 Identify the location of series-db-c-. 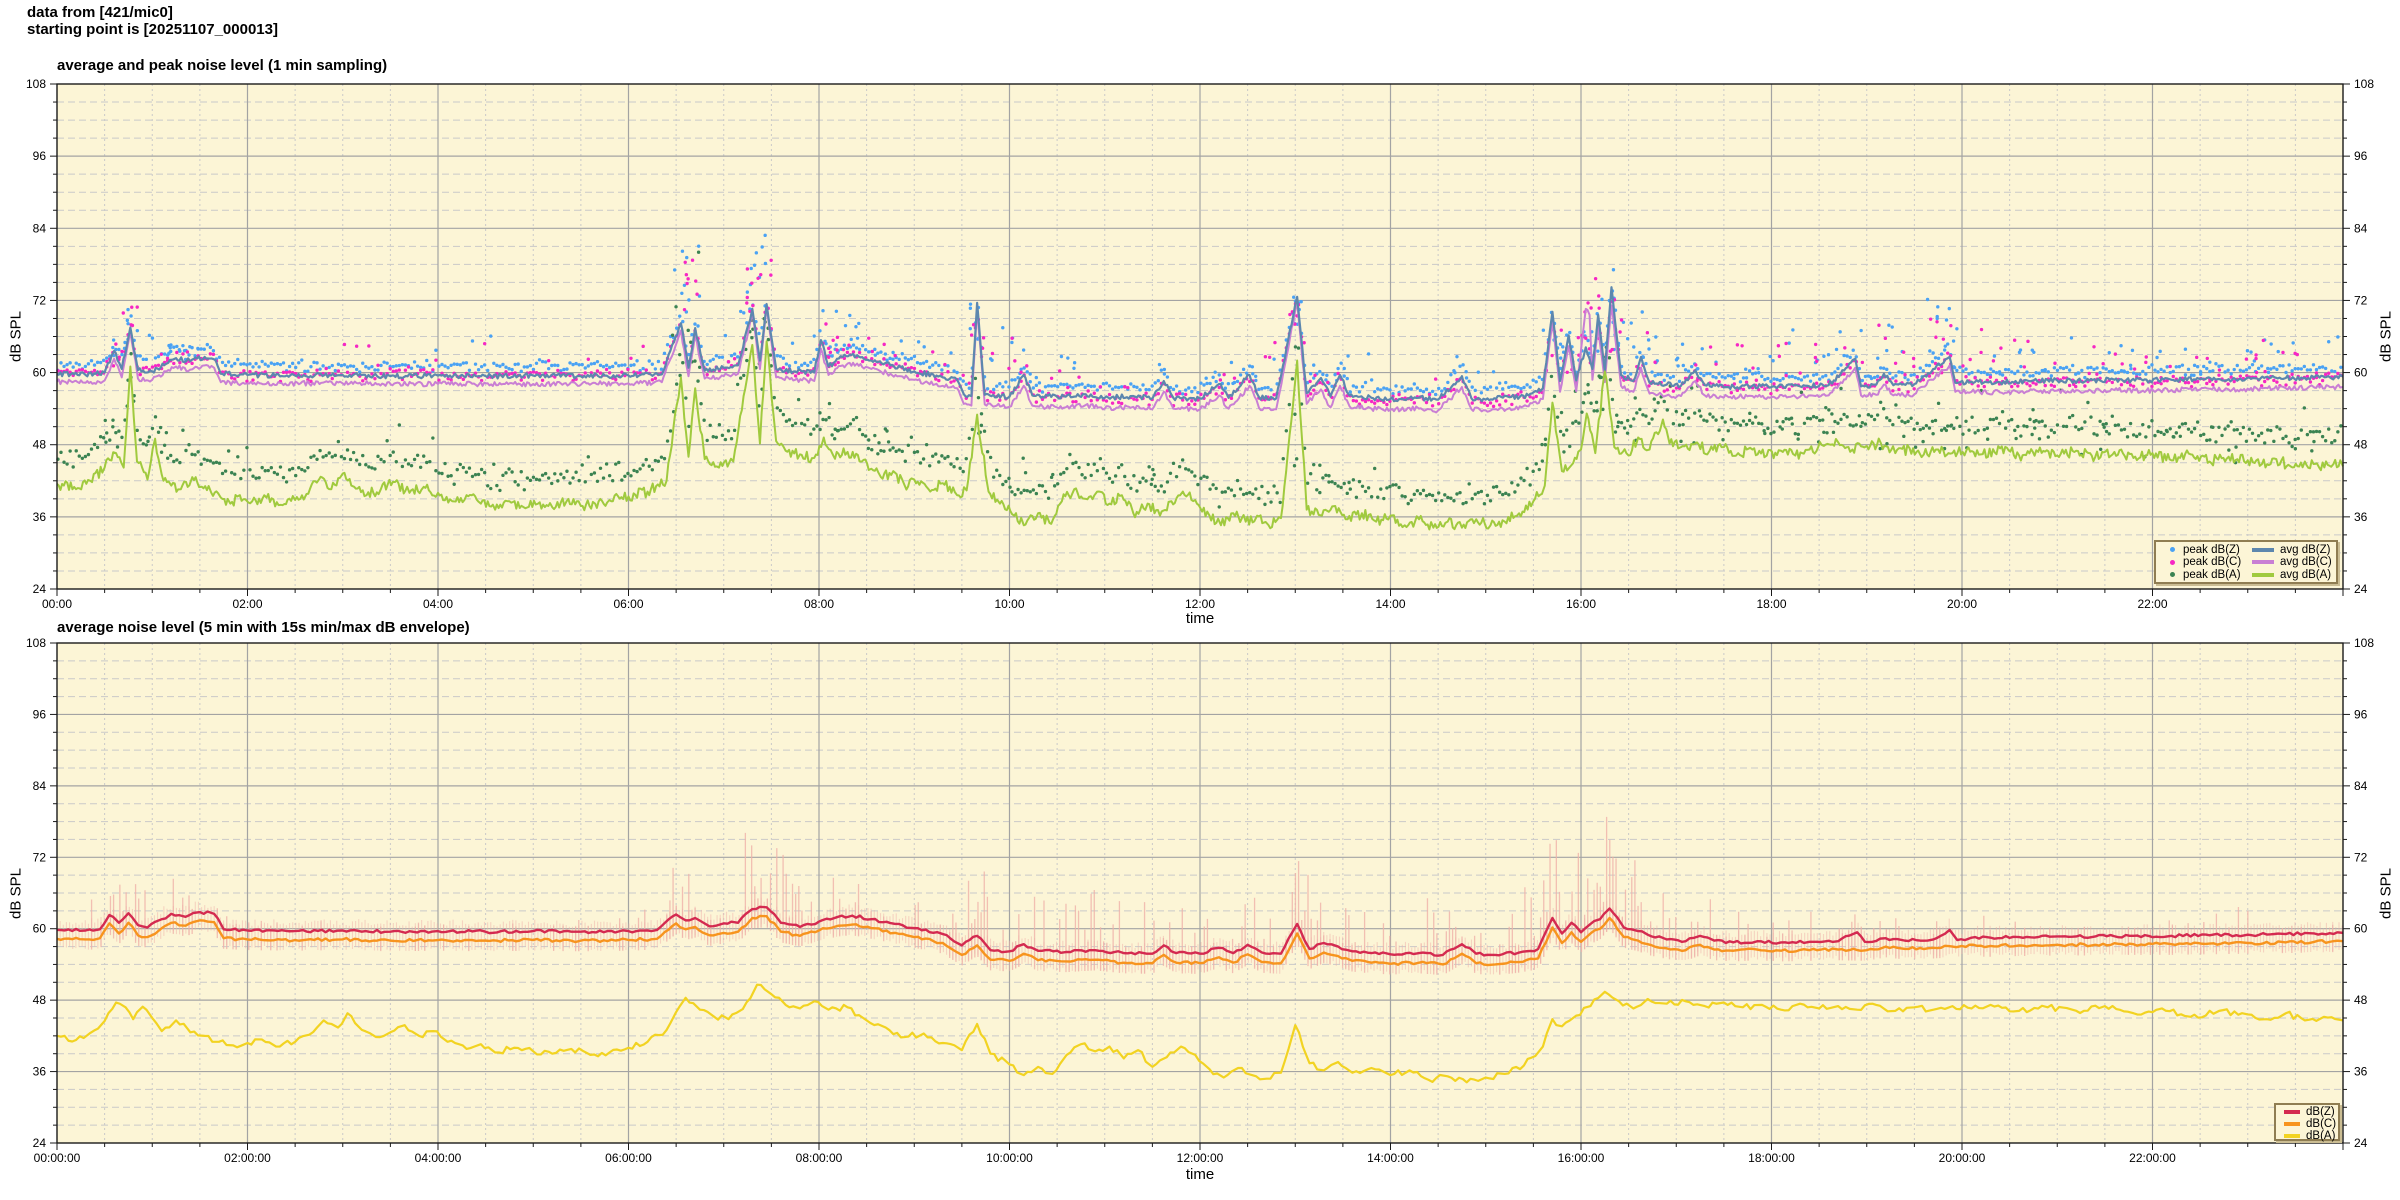
(1200, 940).